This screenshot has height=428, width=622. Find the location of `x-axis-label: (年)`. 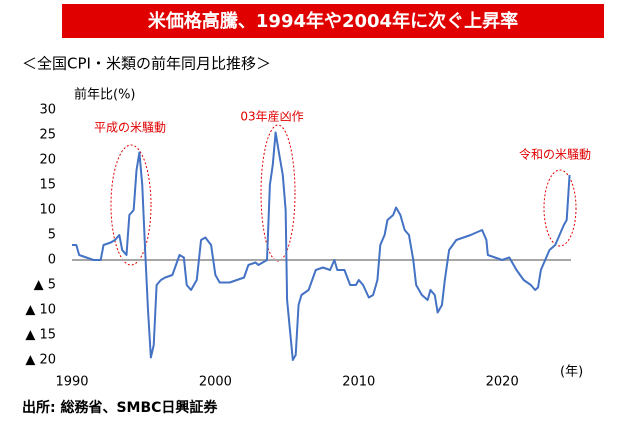

x-axis-label: (年) is located at coordinates (571, 372).